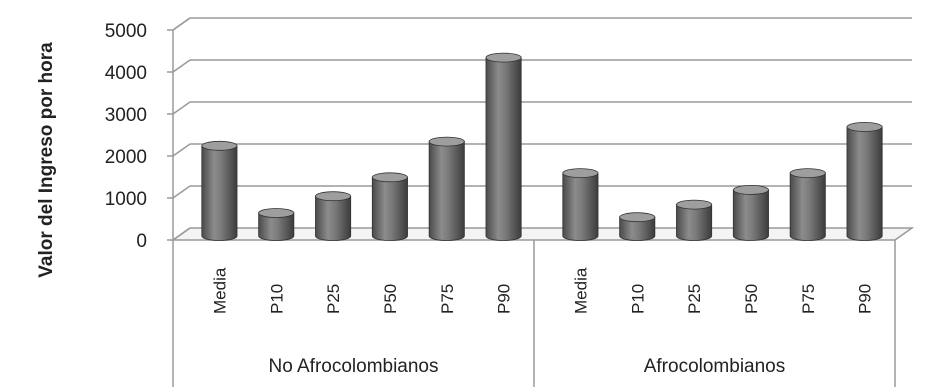 The height and width of the screenshot is (387, 929). What do you see at coordinates (126, 115) in the screenshot?
I see `y-tick-label: 3000` at bounding box center [126, 115].